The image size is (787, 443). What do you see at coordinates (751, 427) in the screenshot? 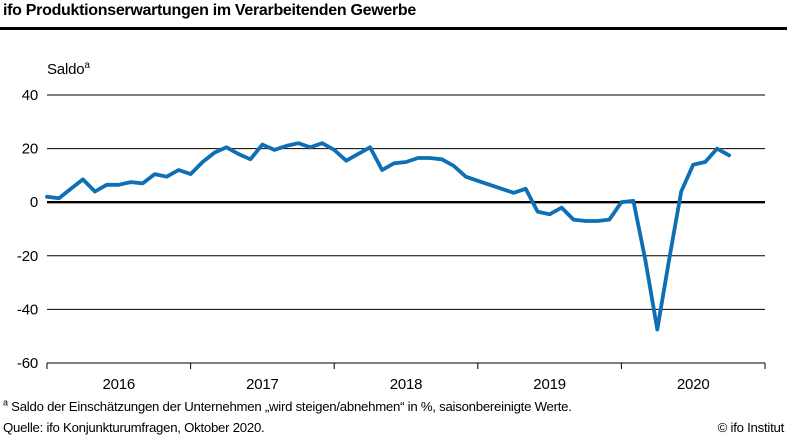
I see `copyright-text: © ifo Institut` at bounding box center [751, 427].